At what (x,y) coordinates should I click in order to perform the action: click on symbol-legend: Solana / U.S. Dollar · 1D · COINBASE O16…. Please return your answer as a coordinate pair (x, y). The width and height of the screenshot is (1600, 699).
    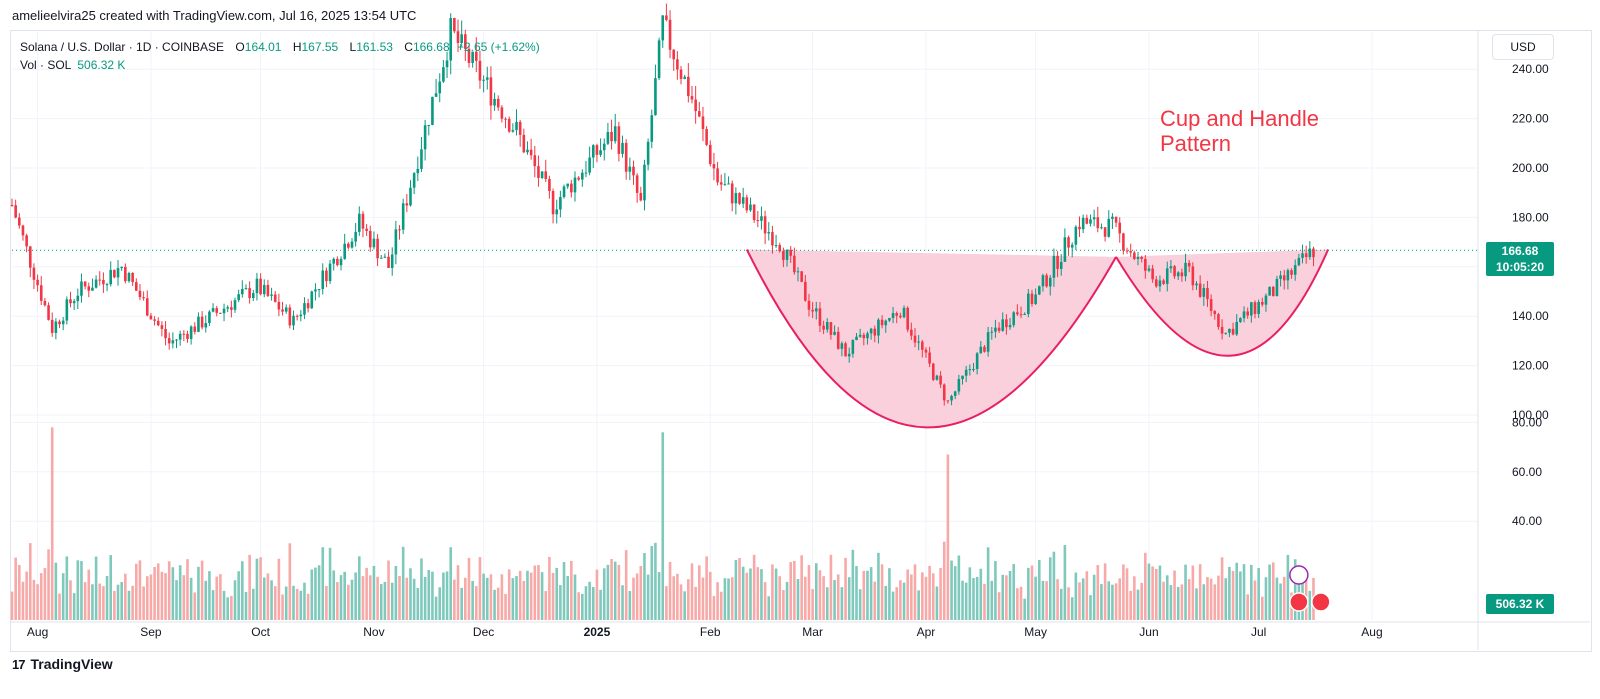
    Looking at the image, I should click on (280, 56).